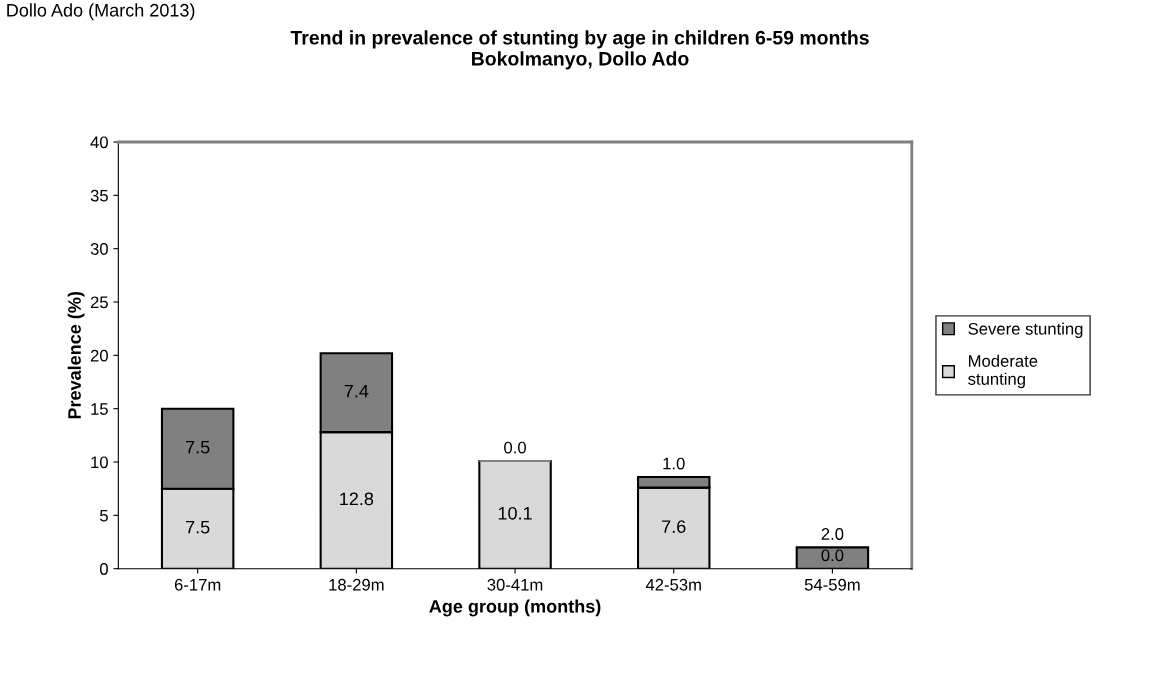  What do you see at coordinates (356, 391) in the screenshot?
I see `data-label: 7.4` at bounding box center [356, 391].